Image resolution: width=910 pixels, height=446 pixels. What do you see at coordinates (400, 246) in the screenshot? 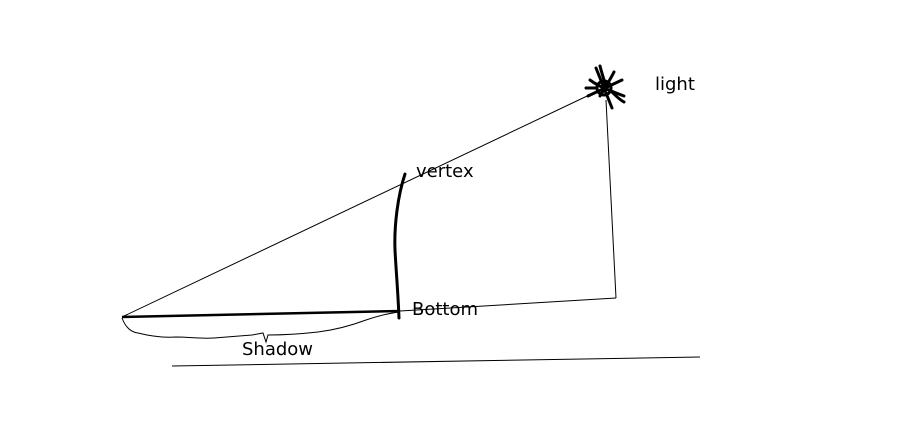
I see `object-line` at bounding box center [400, 246].